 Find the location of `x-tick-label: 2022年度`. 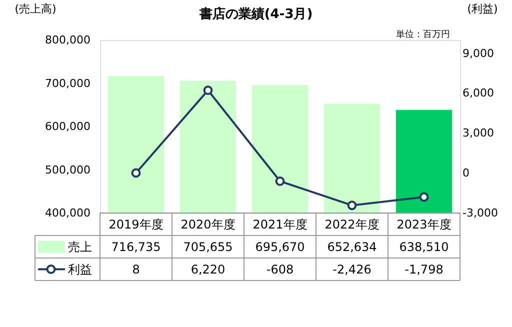

x-tick-label: 2022年度 is located at coordinates (352, 224).